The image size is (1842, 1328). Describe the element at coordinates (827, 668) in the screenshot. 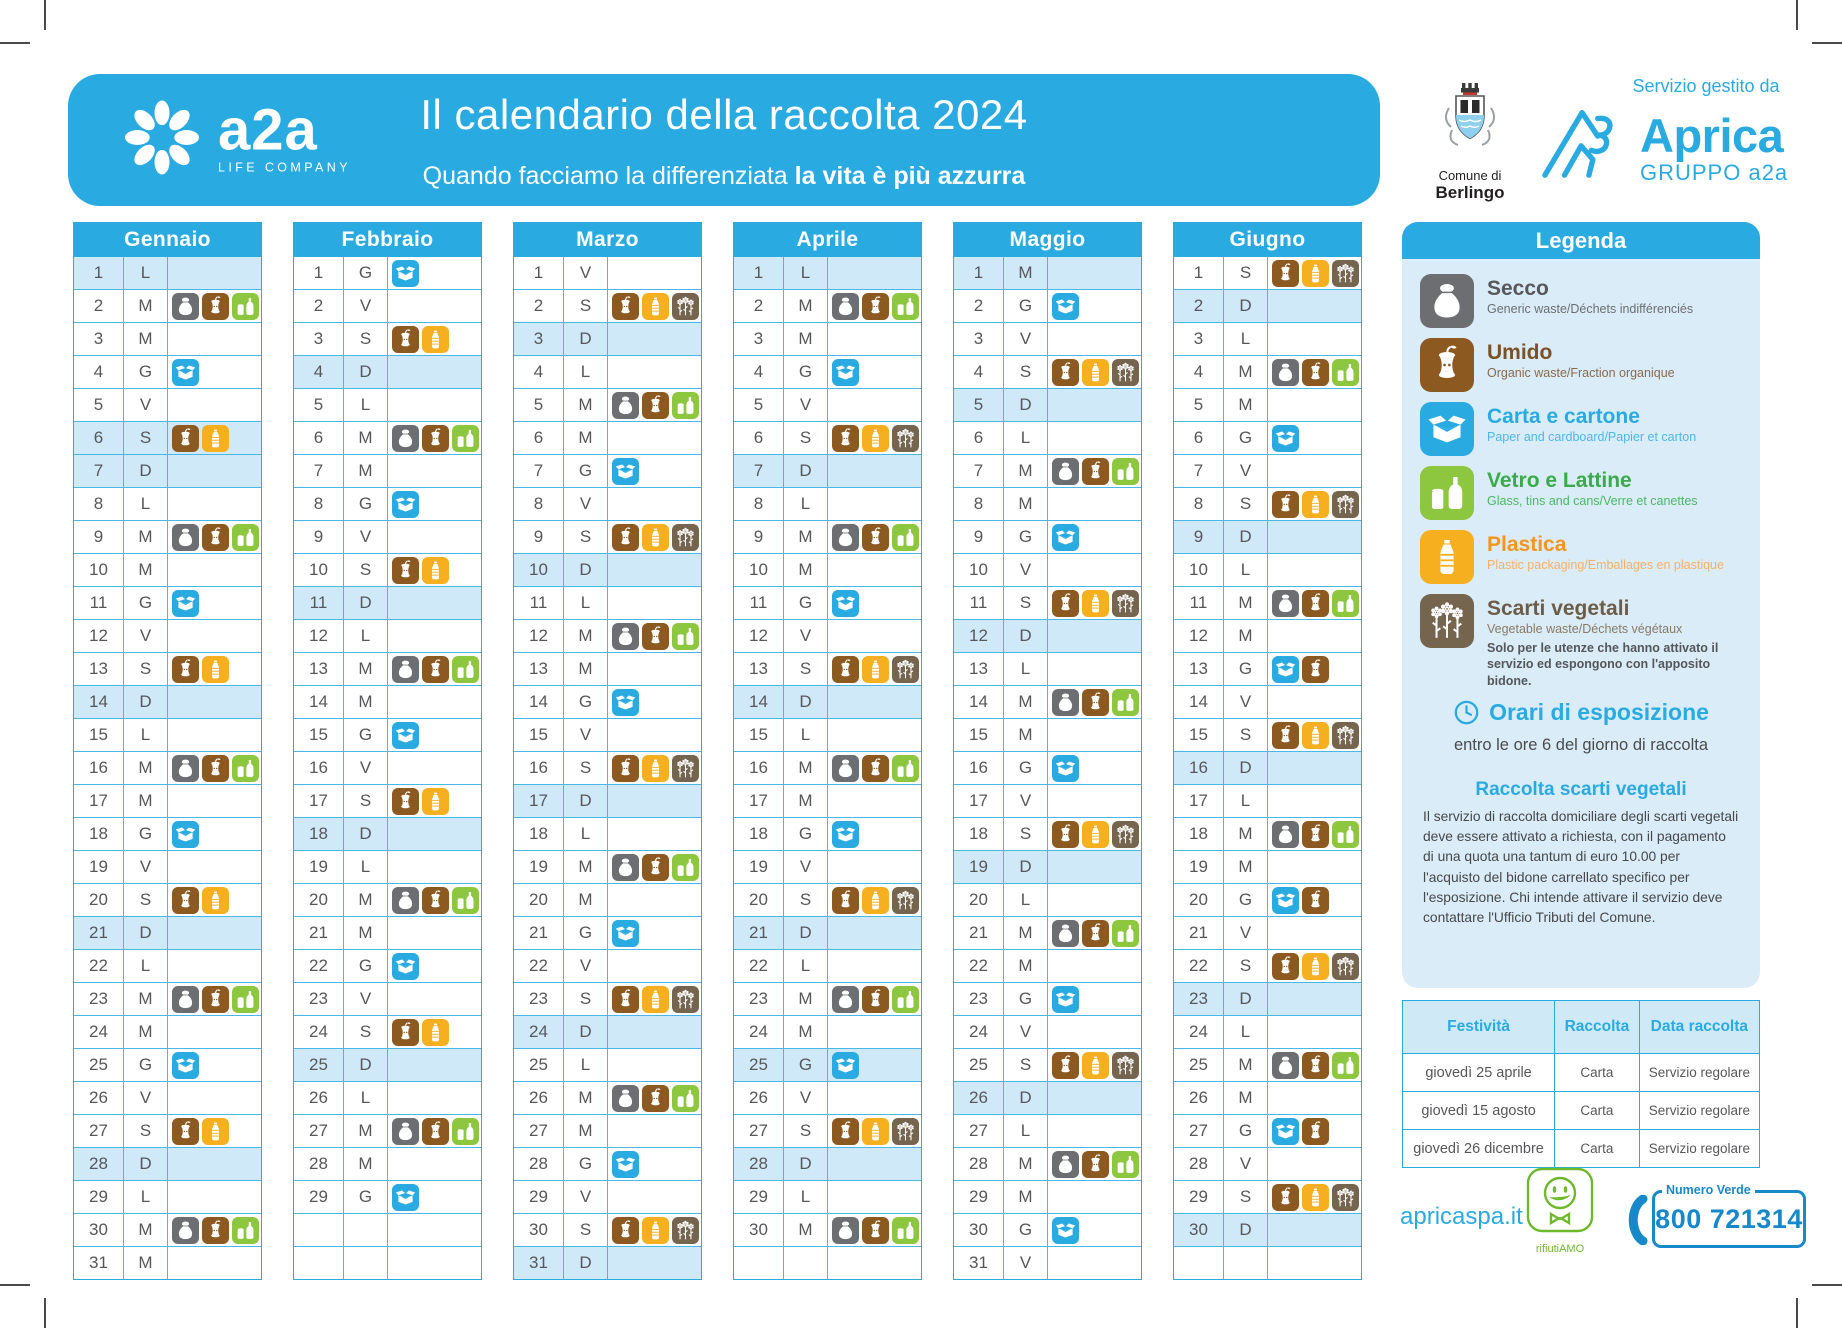

I see `day-row: 13 S` at that location.